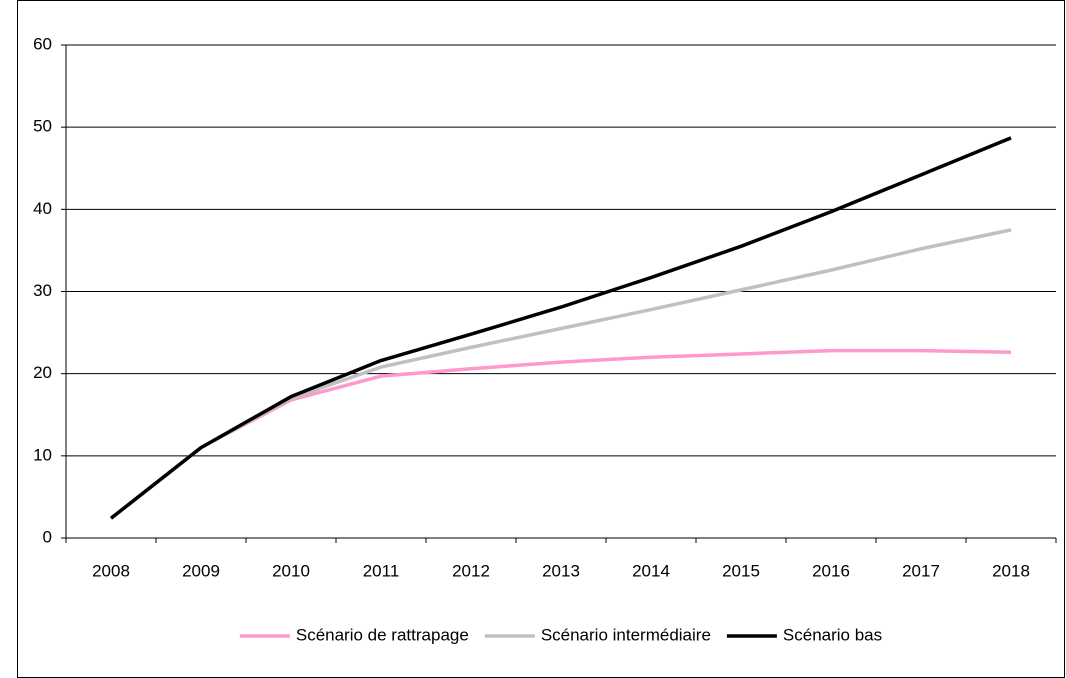  I want to click on y-tick-label: 20, so click(42, 372).